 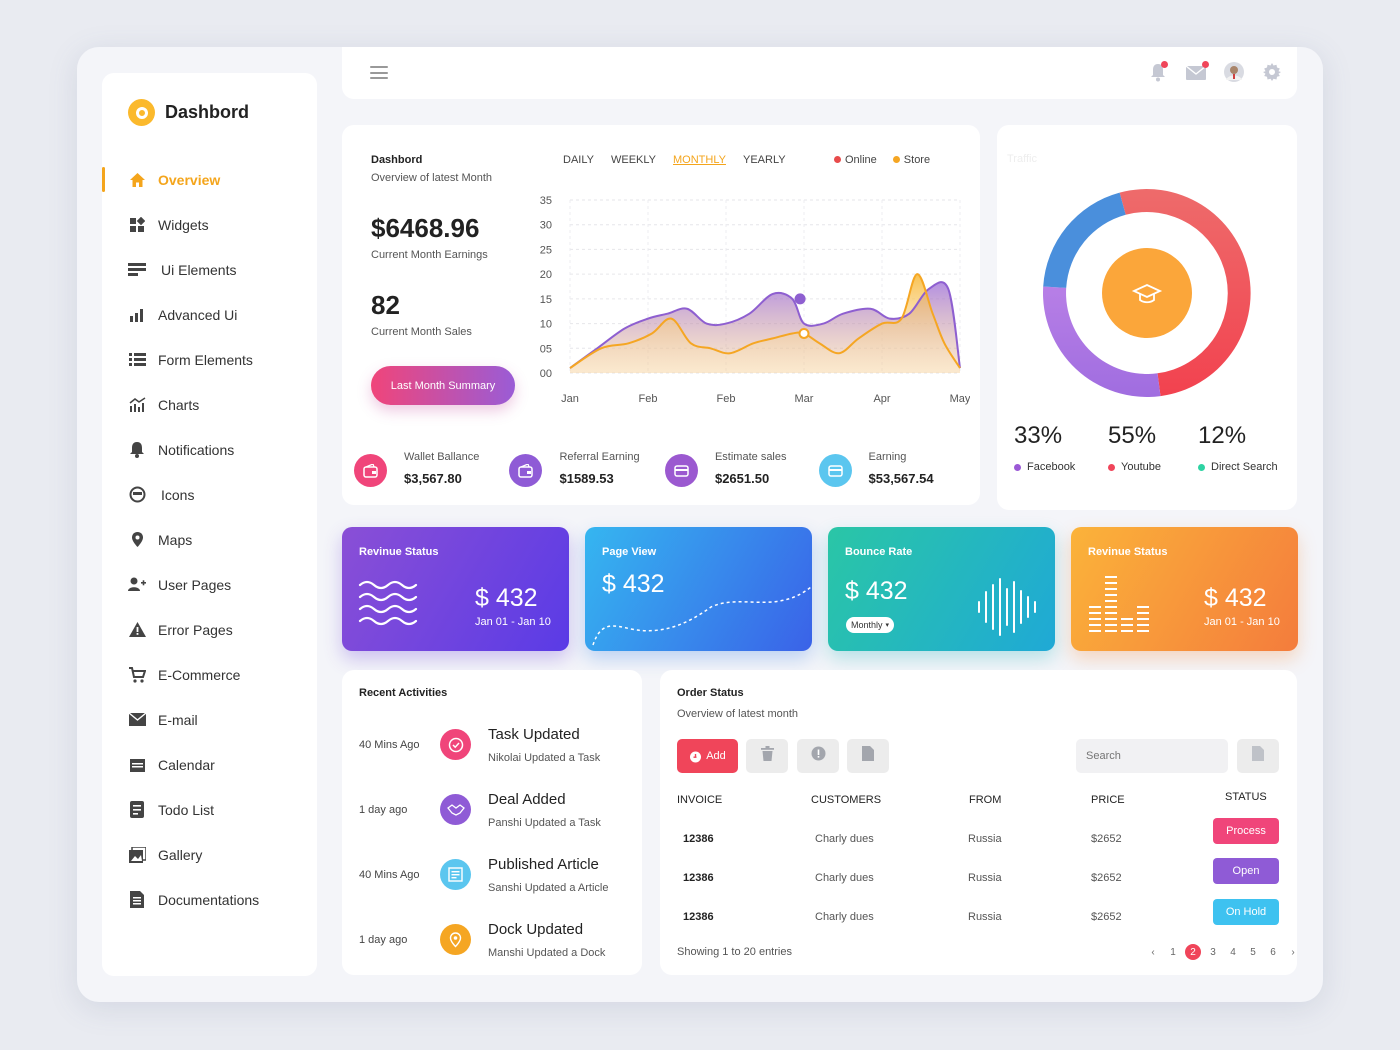 I want to click on article-icon, so click(x=455, y=874).